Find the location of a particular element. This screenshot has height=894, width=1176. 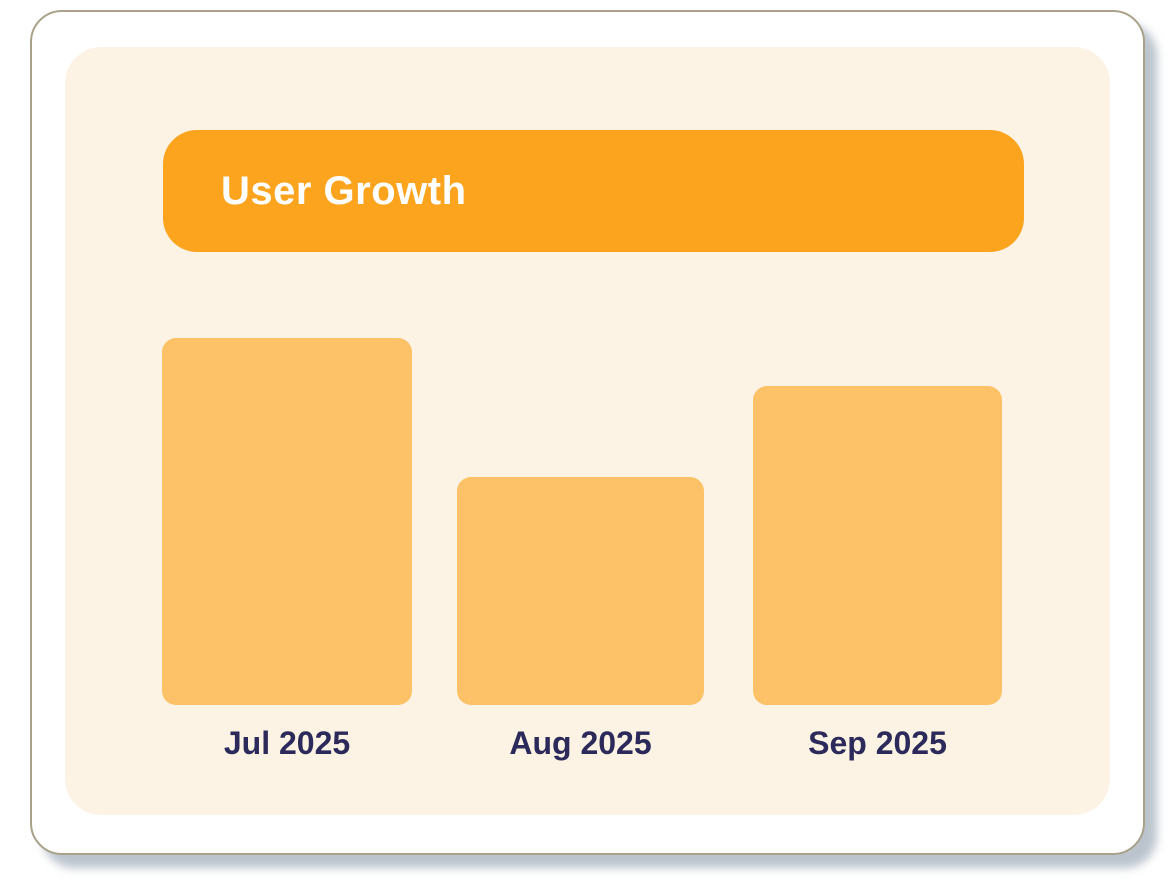

axis-label-sep-2025: Sep 2025 is located at coordinates (877, 743).